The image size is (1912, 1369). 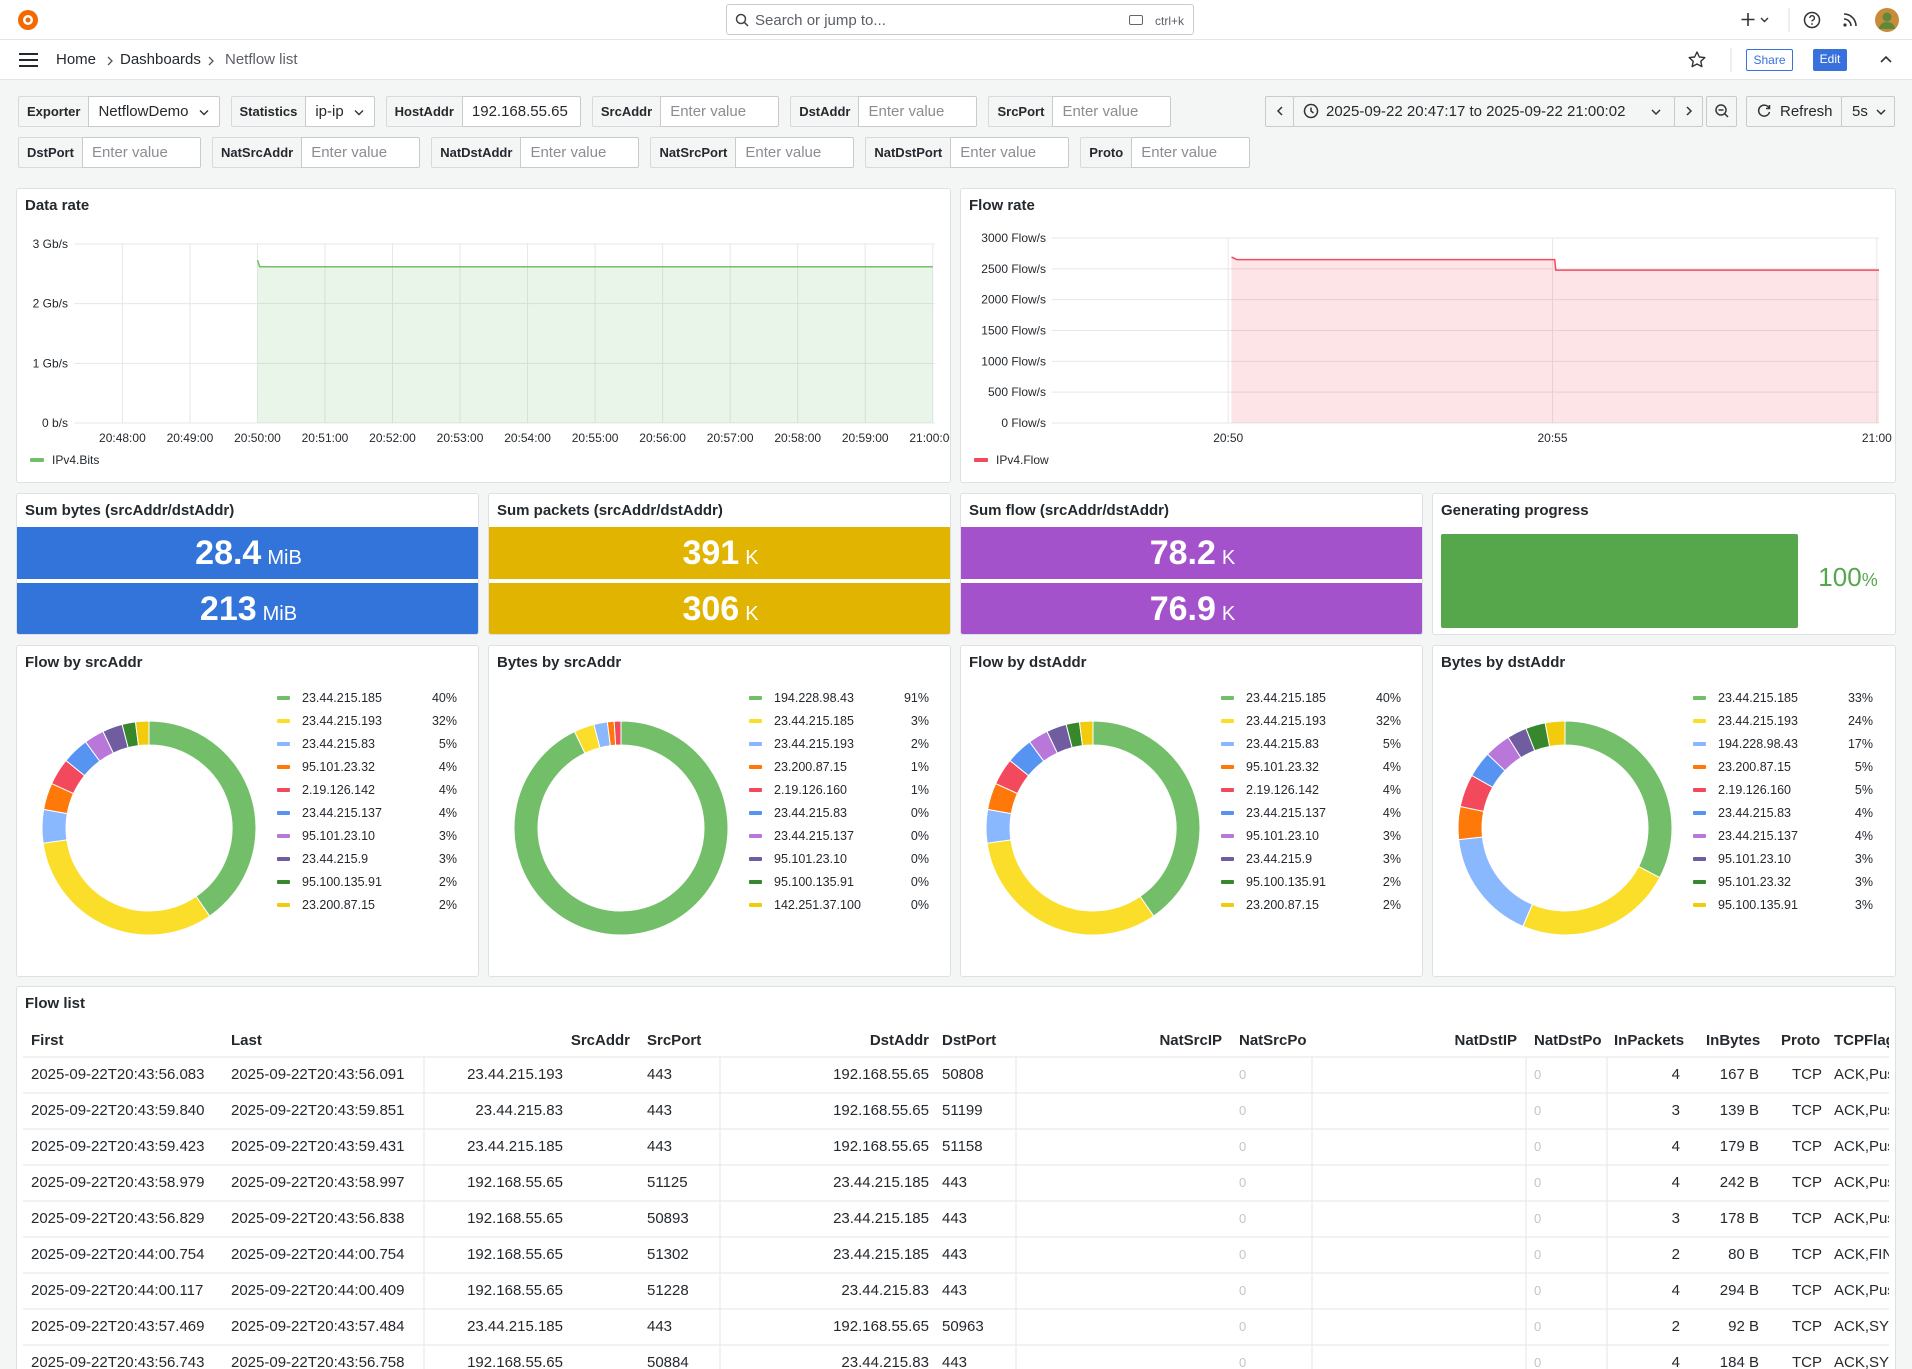 I want to click on legend-label: 23.44.215.9, so click(x=1279, y=859).